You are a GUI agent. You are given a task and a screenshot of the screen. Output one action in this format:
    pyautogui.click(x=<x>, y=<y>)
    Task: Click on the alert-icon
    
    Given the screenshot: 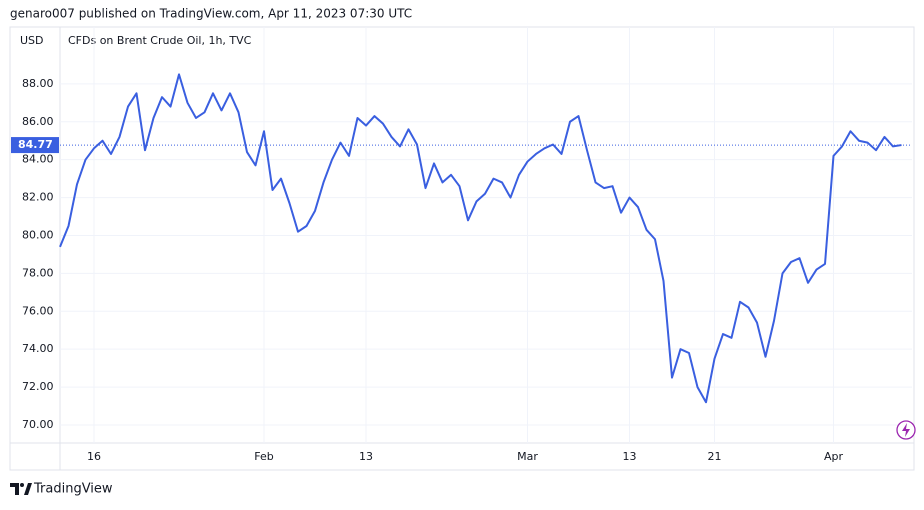 What is the action you would take?
    pyautogui.click(x=906, y=430)
    